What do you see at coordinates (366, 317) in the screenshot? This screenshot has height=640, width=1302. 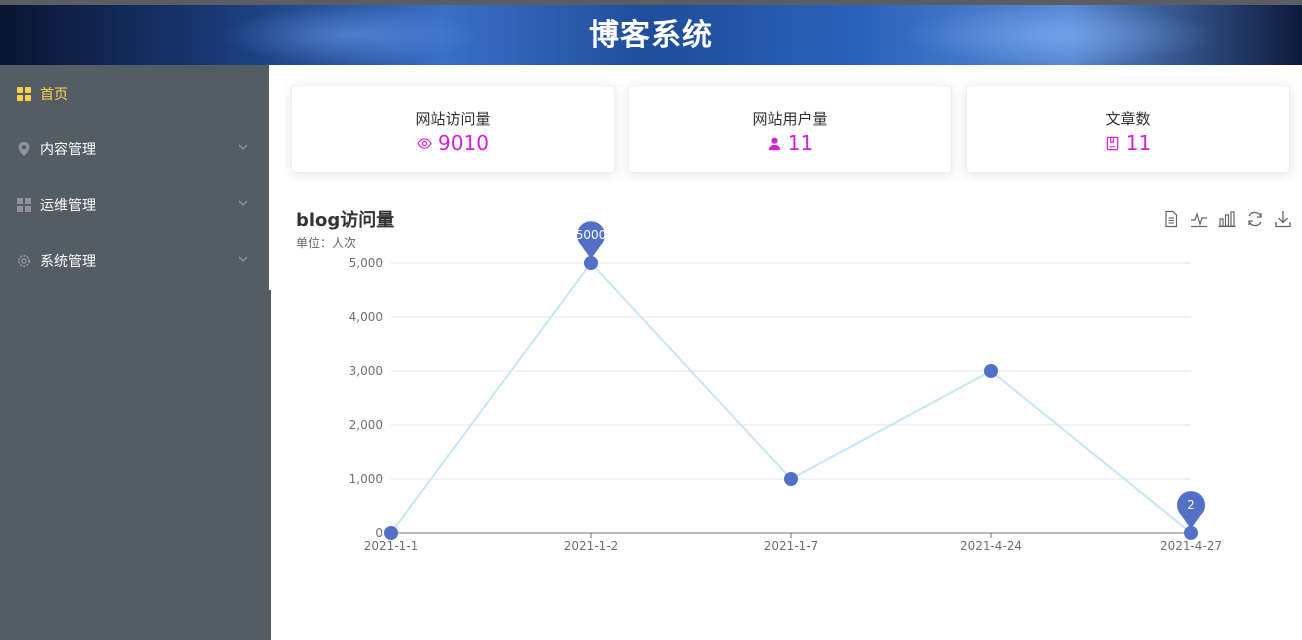 I see `y-tick-label: 4,000` at bounding box center [366, 317].